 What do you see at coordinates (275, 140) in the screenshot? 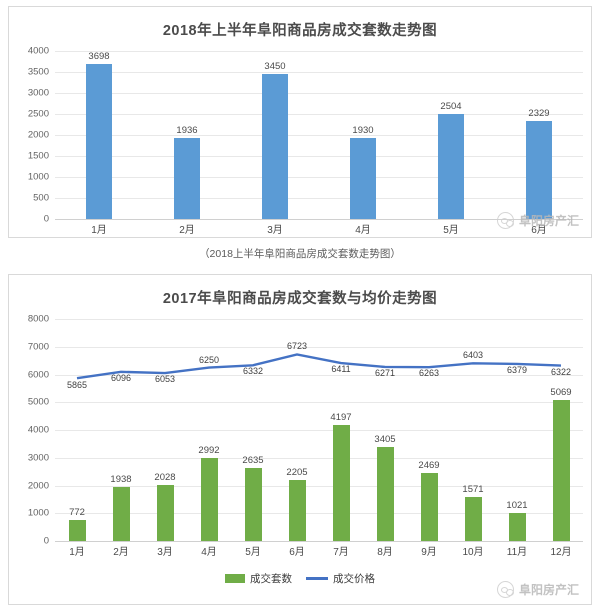
I see `bar: 3450` at bounding box center [275, 140].